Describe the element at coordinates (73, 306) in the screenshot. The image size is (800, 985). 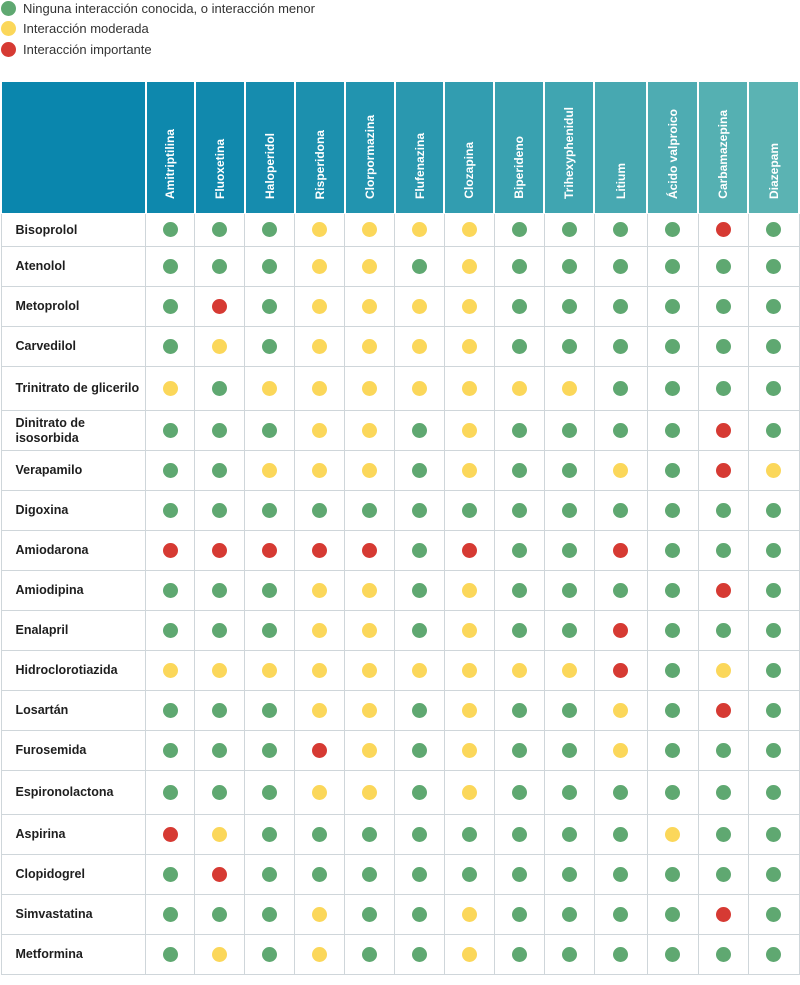
I see `row-label: Metoprolol` at that location.